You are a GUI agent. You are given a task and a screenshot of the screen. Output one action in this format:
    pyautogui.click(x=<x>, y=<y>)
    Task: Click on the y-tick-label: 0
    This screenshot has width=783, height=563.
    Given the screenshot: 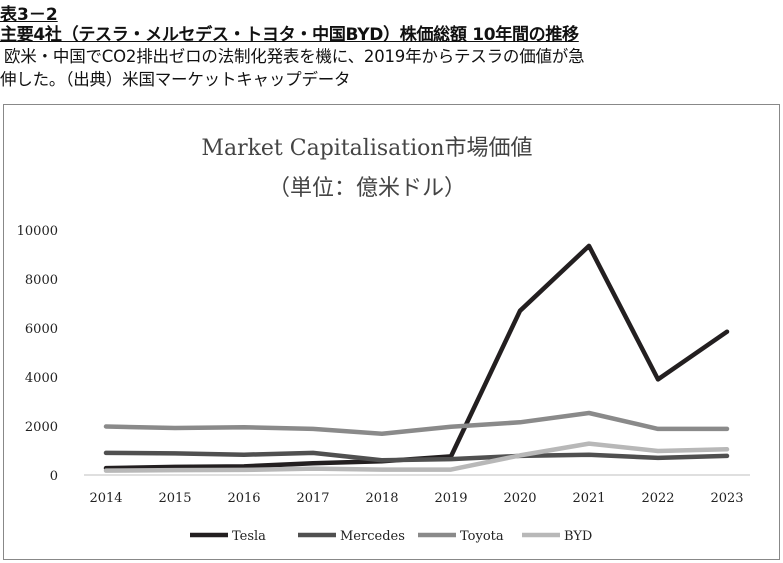 What is the action you would take?
    pyautogui.click(x=54, y=476)
    